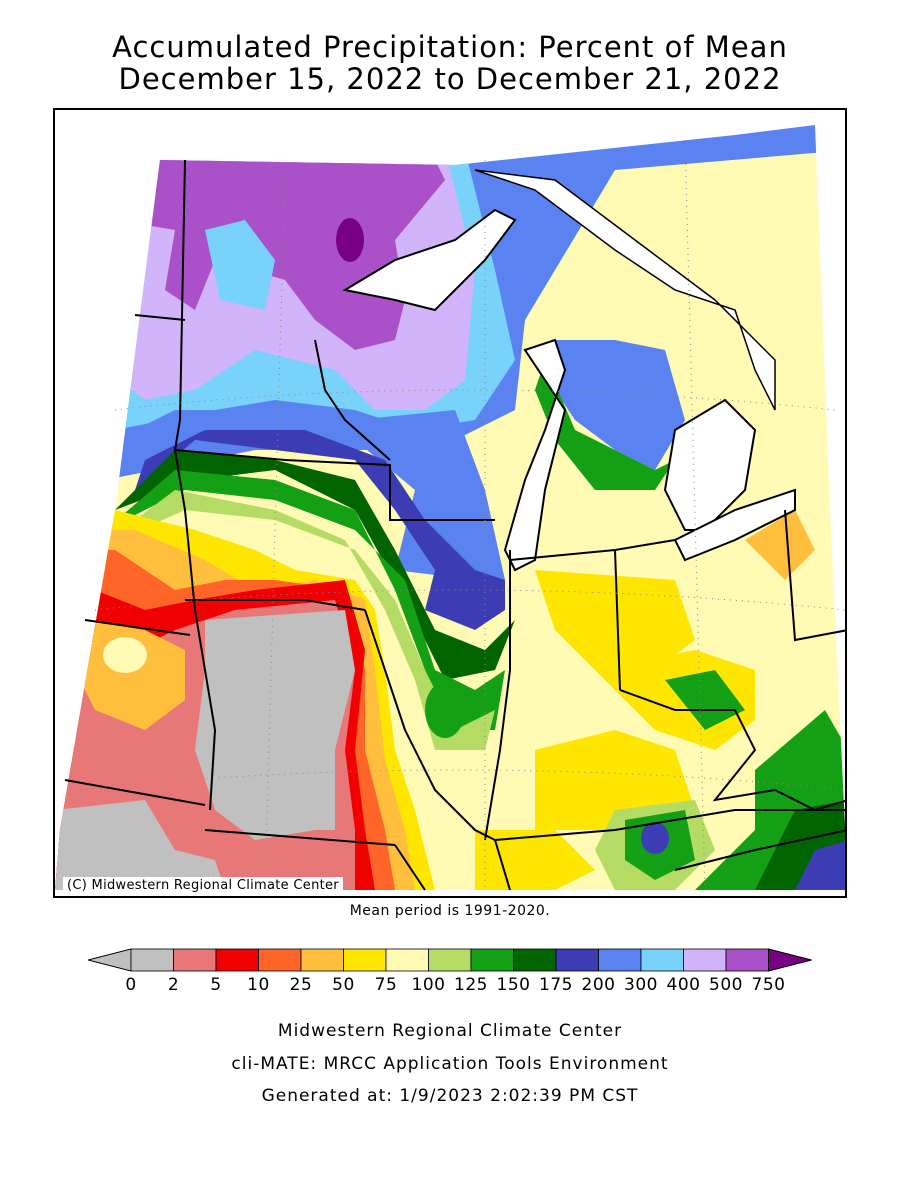 The height and width of the screenshot is (1200, 900). What do you see at coordinates (705, 700) in the screenshot?
I see `field-150-ohio` at bounding box center [705, 700].